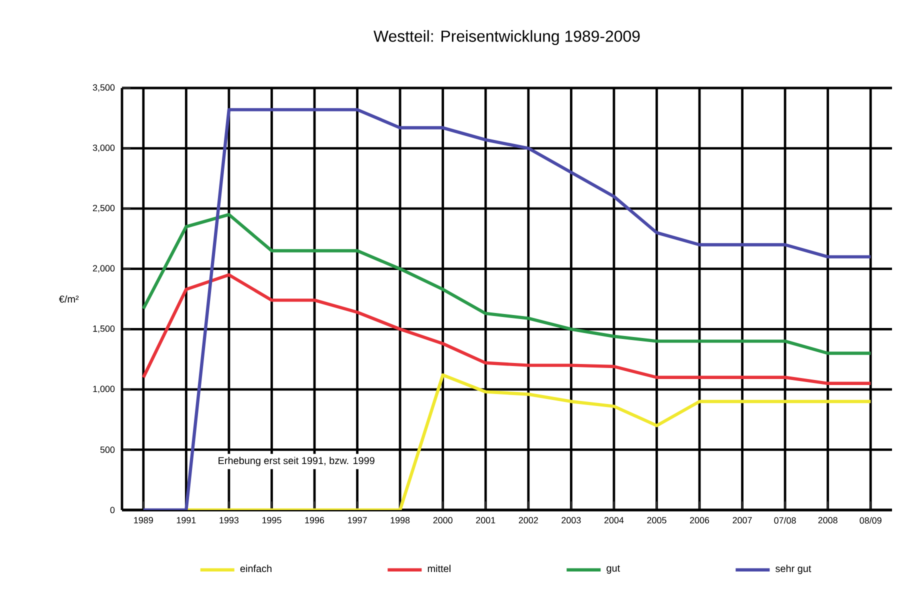  Describe the element at coordinates (507, 38) in the screenshot. I see `chart-title: Westteil: Preisentwicklung 1989-2009` at that location.